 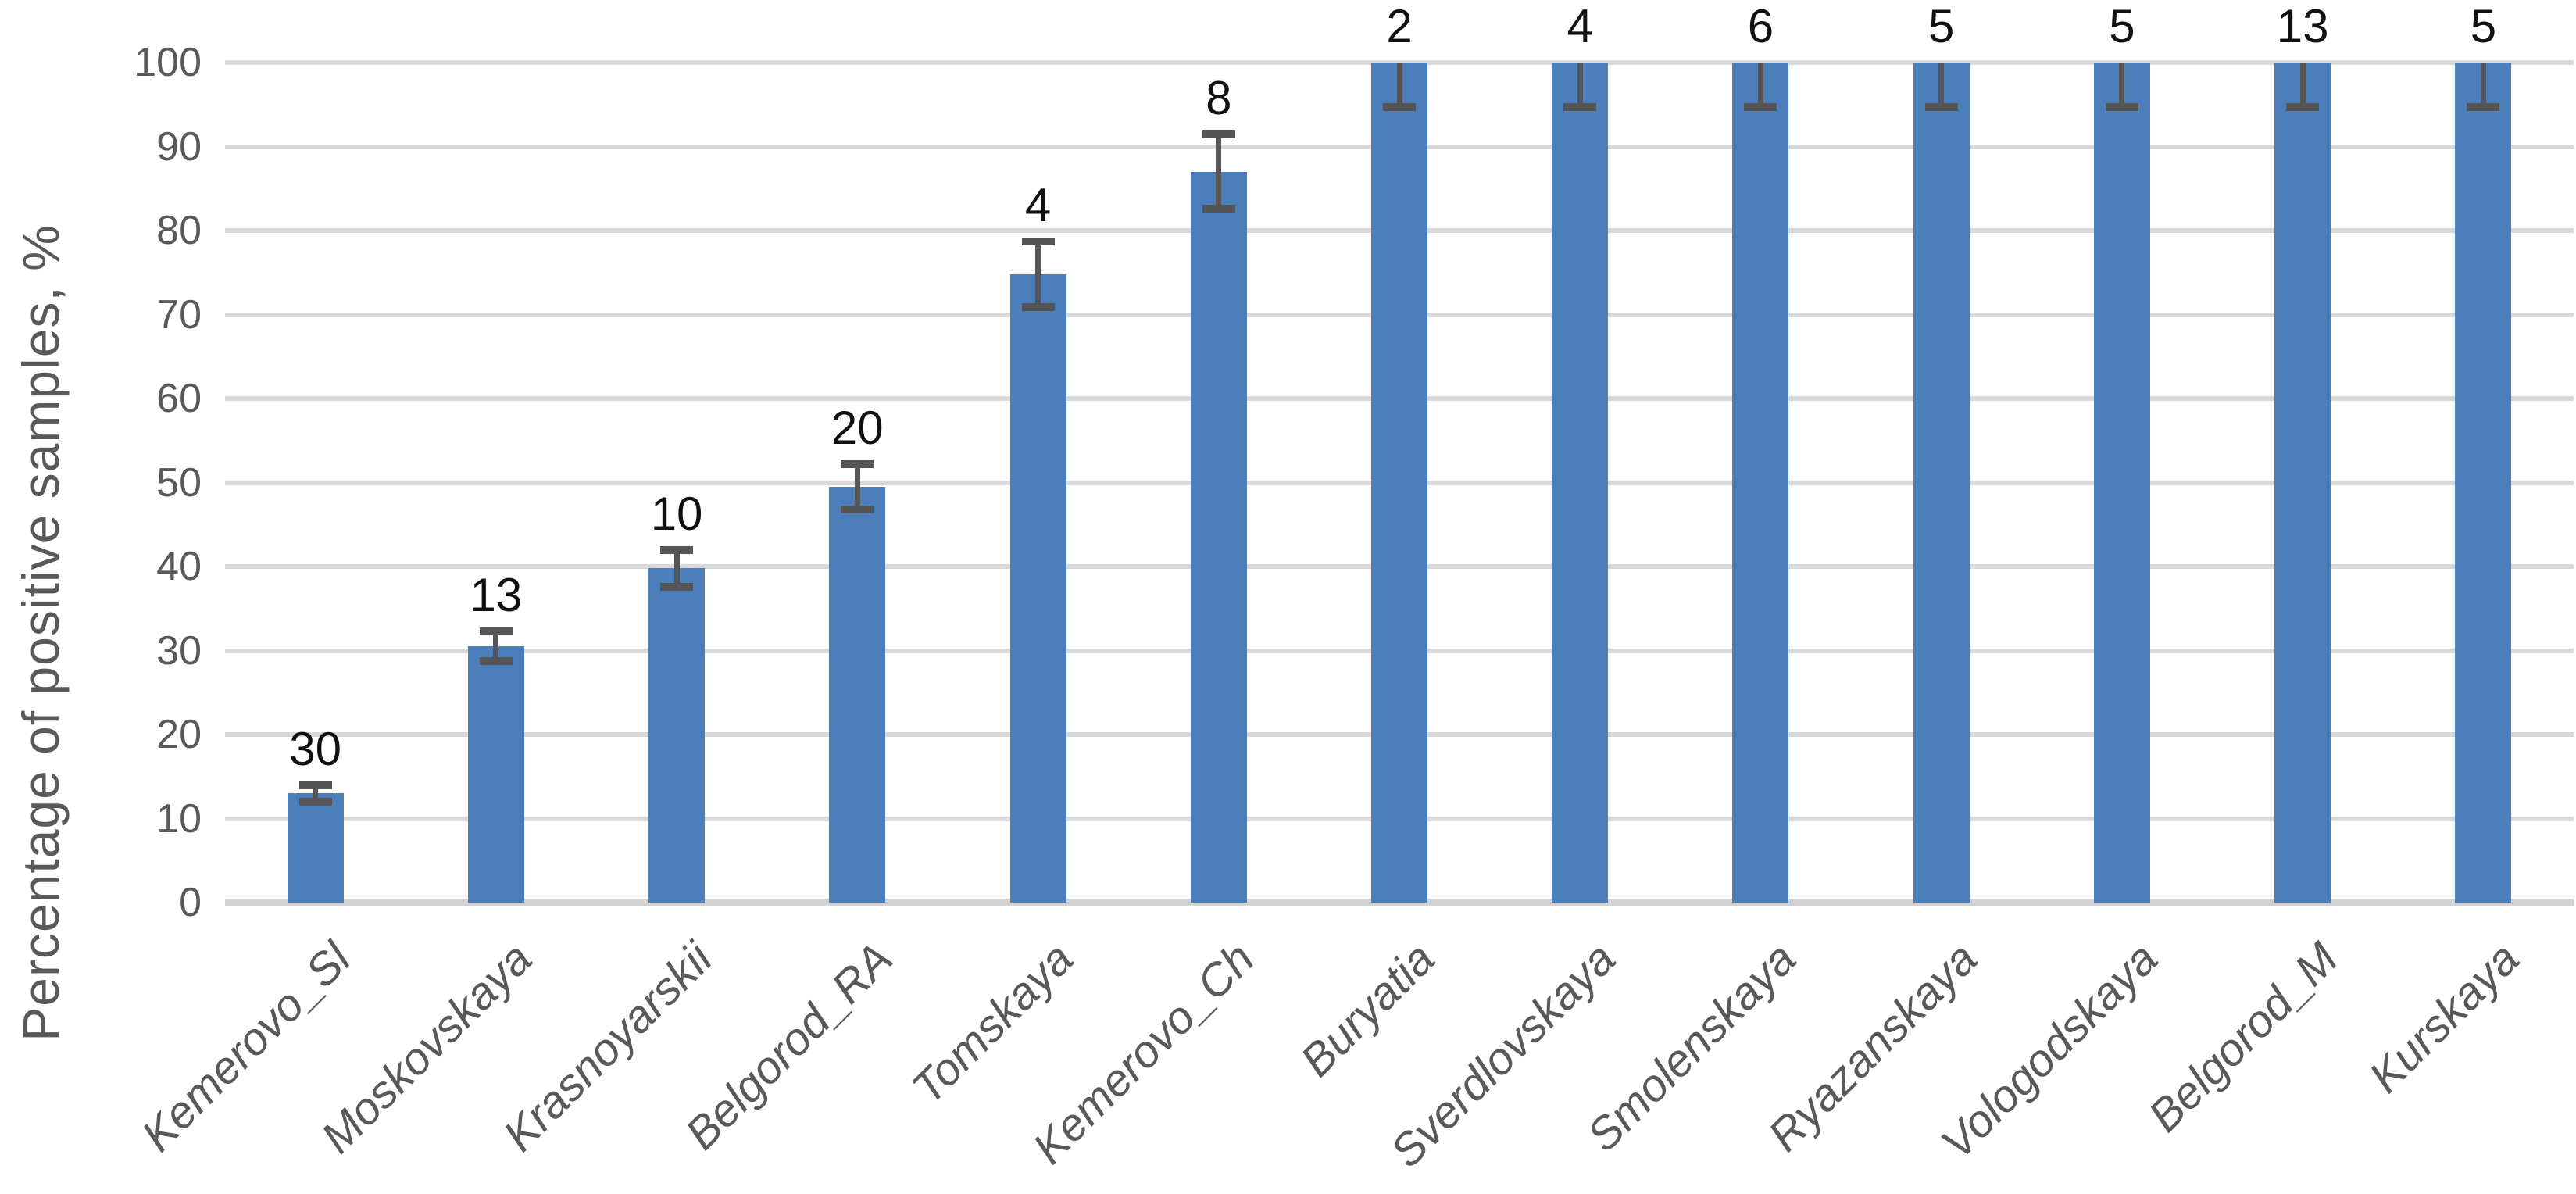 I want to click on y-tick-label: 30, so click(x=179, y=650).